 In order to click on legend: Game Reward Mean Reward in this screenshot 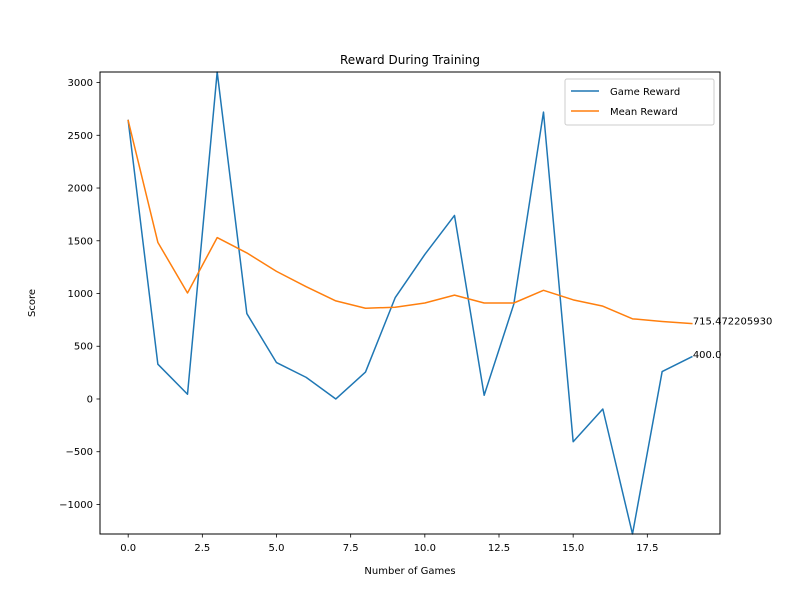, I will do `click(639, 102)`.